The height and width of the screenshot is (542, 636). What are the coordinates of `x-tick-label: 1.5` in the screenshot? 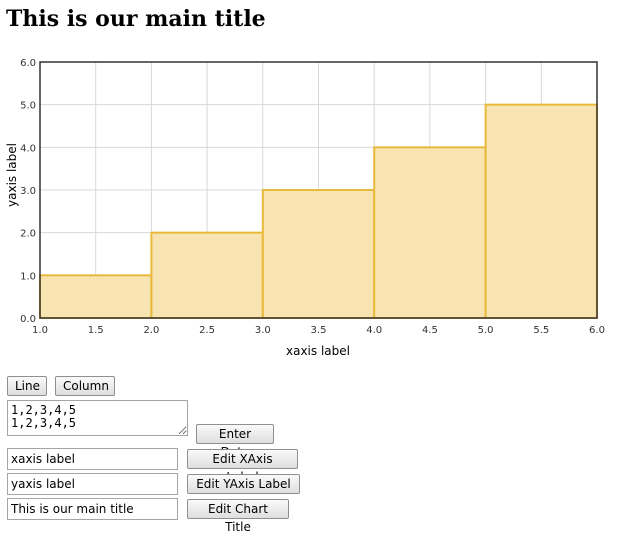 It's located at (96, 330).